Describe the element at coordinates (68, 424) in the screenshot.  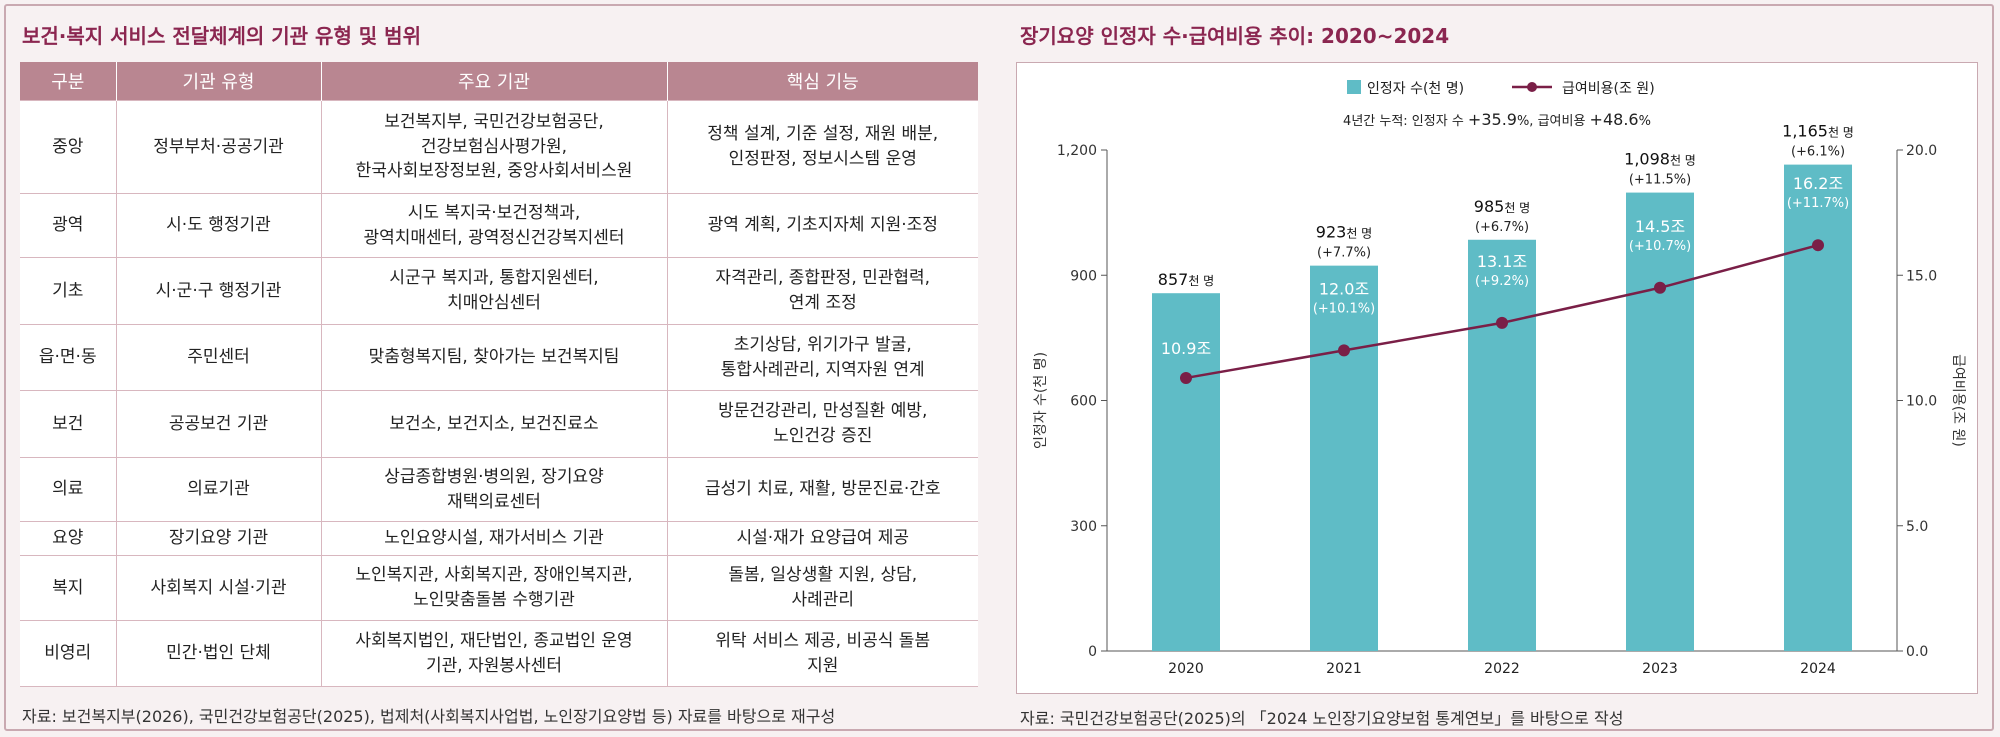
I see `cell-level: 보건` at that location.